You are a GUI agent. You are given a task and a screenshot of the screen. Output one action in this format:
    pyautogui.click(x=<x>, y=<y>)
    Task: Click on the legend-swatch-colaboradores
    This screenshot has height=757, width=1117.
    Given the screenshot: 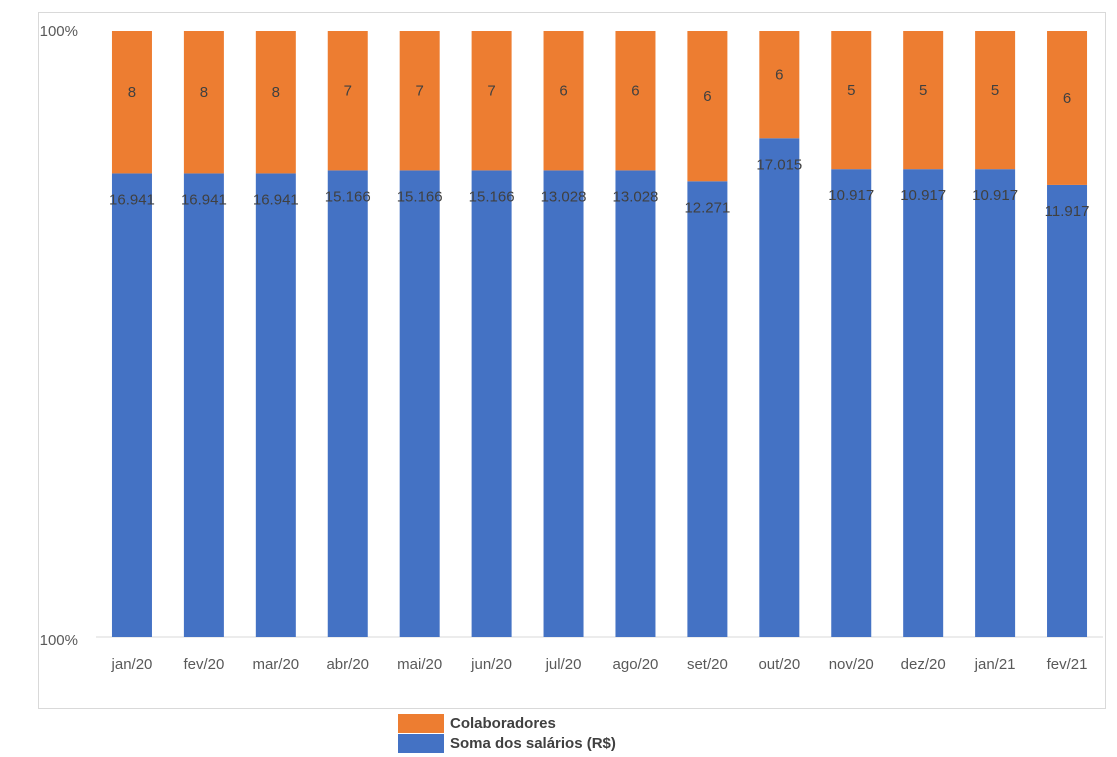 What is the action you would take?
    pyautogui.click(x=421, y=723)
    